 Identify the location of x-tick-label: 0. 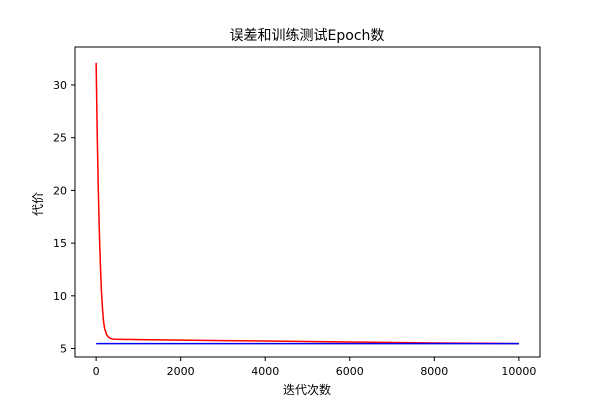
(96, 371).